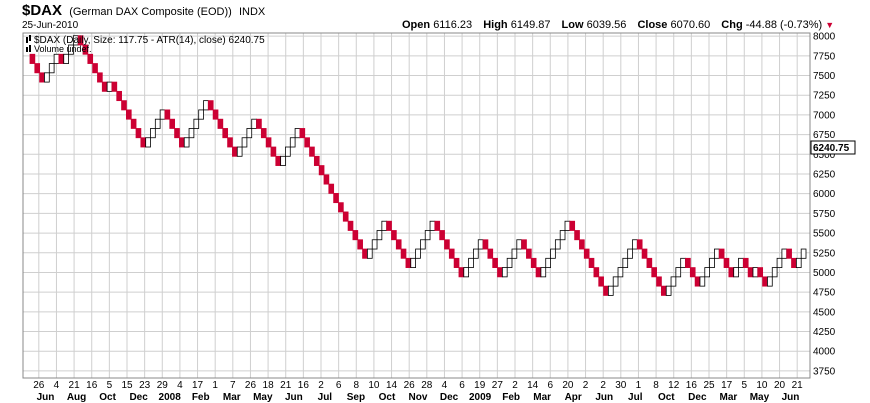 This screenshot has height=403, width=870. What do you see at coordinates (690, 25) in the screenshot?
I see `close-value: 6070.60` at bounding box center [690, 25].